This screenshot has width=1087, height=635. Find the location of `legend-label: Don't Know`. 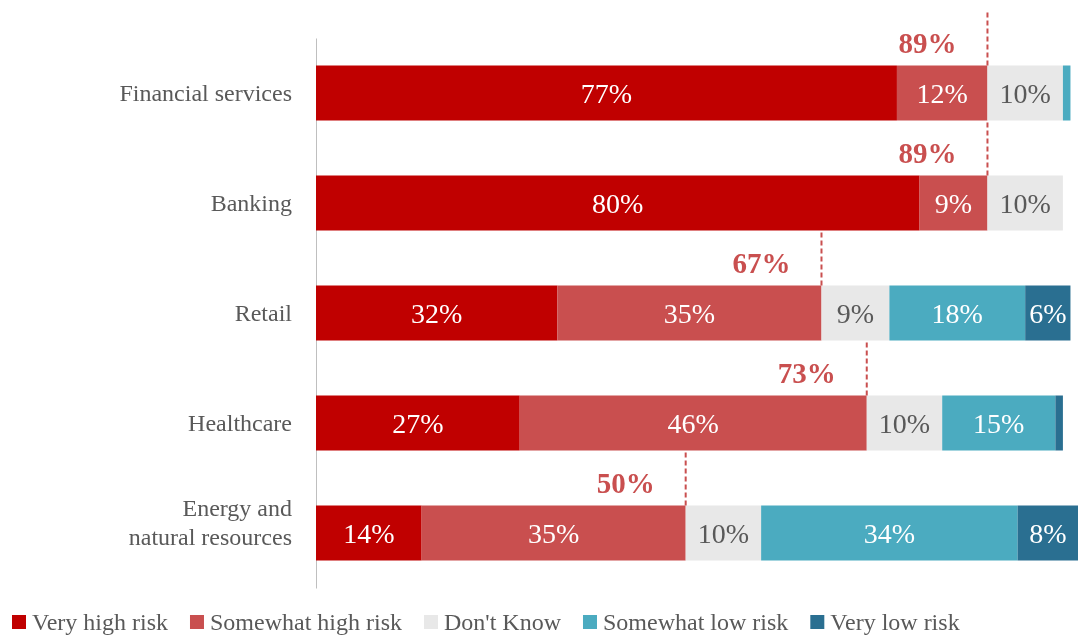

legend-label: Don't Know is located at coordinates (502, 622).